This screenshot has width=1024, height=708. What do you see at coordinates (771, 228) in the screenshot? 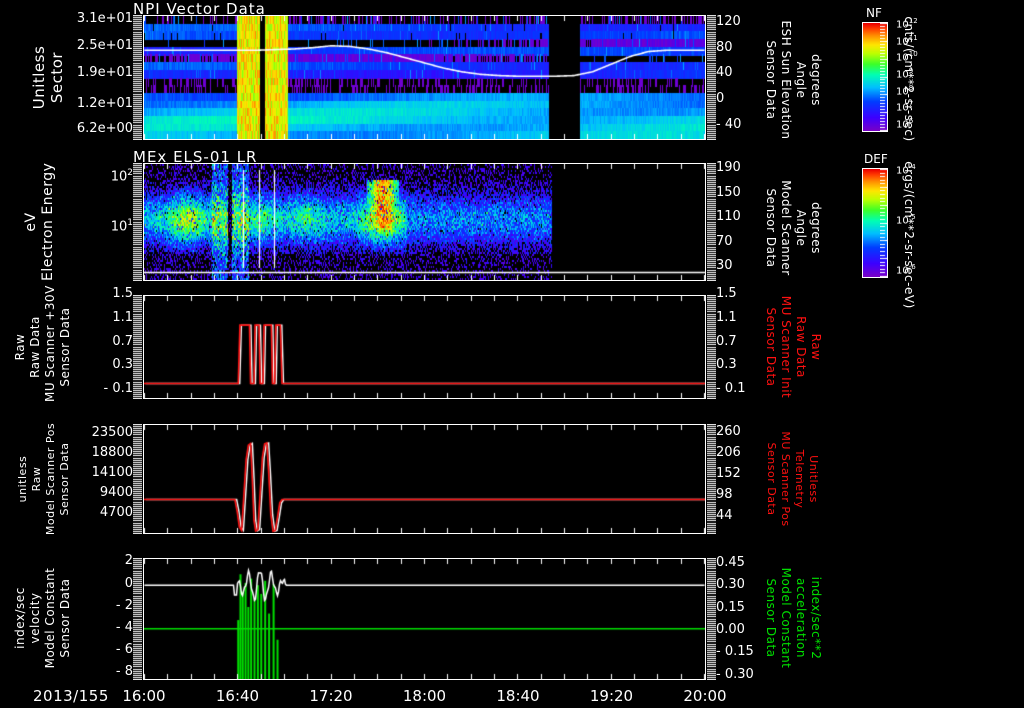
I see `panel-2-right-axis-label-line: Sensor Data` at bounding box center [771, 228].